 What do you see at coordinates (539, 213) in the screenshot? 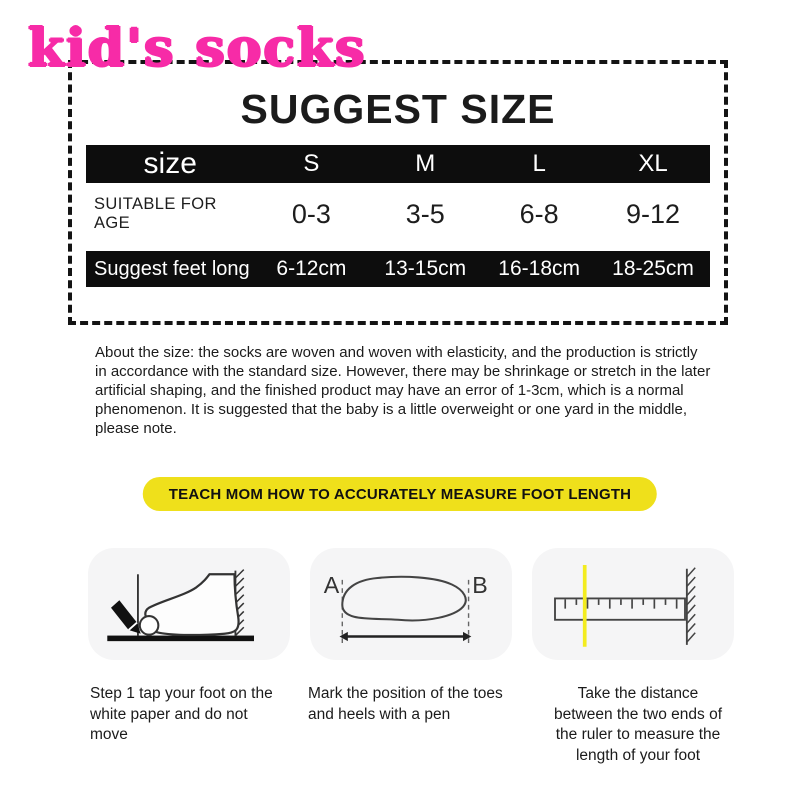
I see `age-value-l: 6-8` at bounding box center [539, 213].